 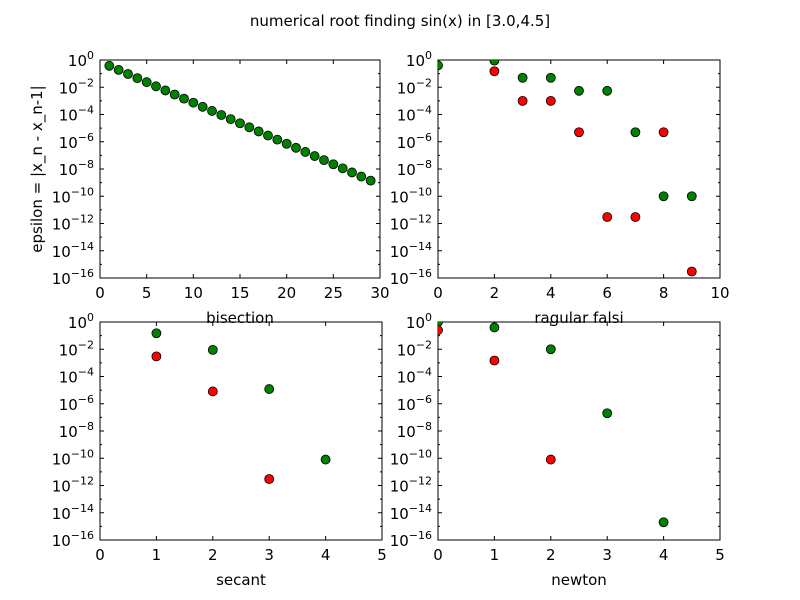 What do you see at coordinates (76, 348) in the screenshot?
I see `y-tick-label: 10⁻²` at bounding box center [76, 348].